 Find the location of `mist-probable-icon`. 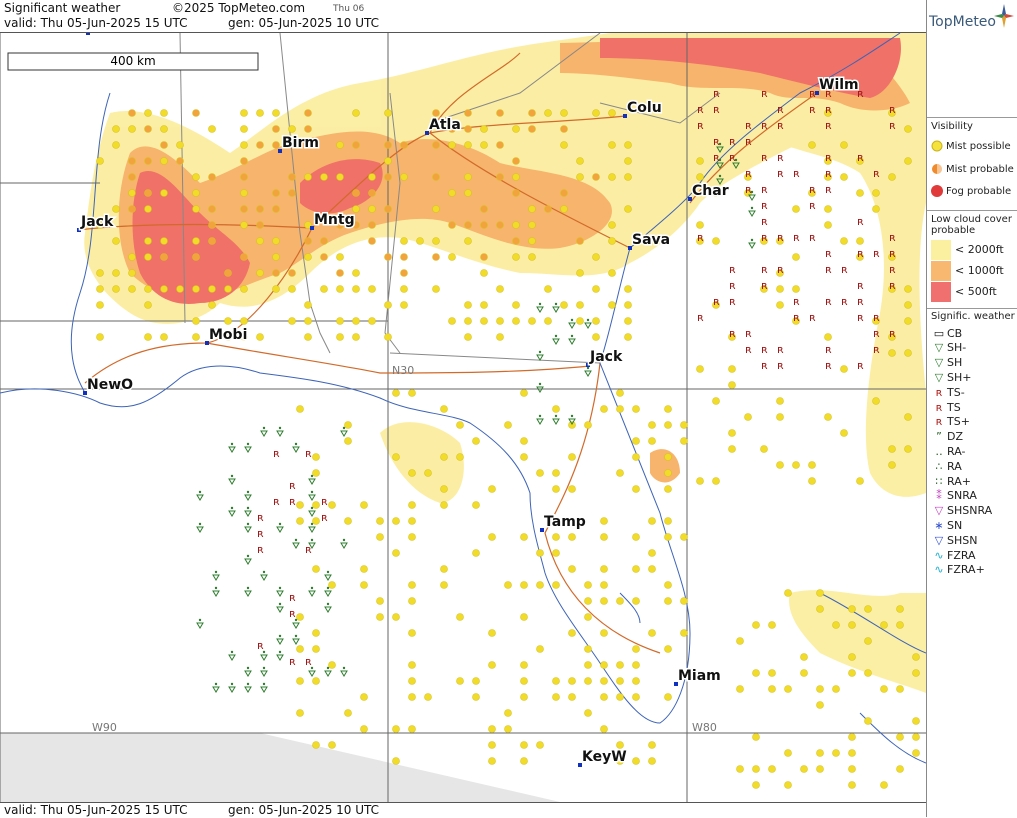

mist-probable-icon is located at coordinates (937, 169).